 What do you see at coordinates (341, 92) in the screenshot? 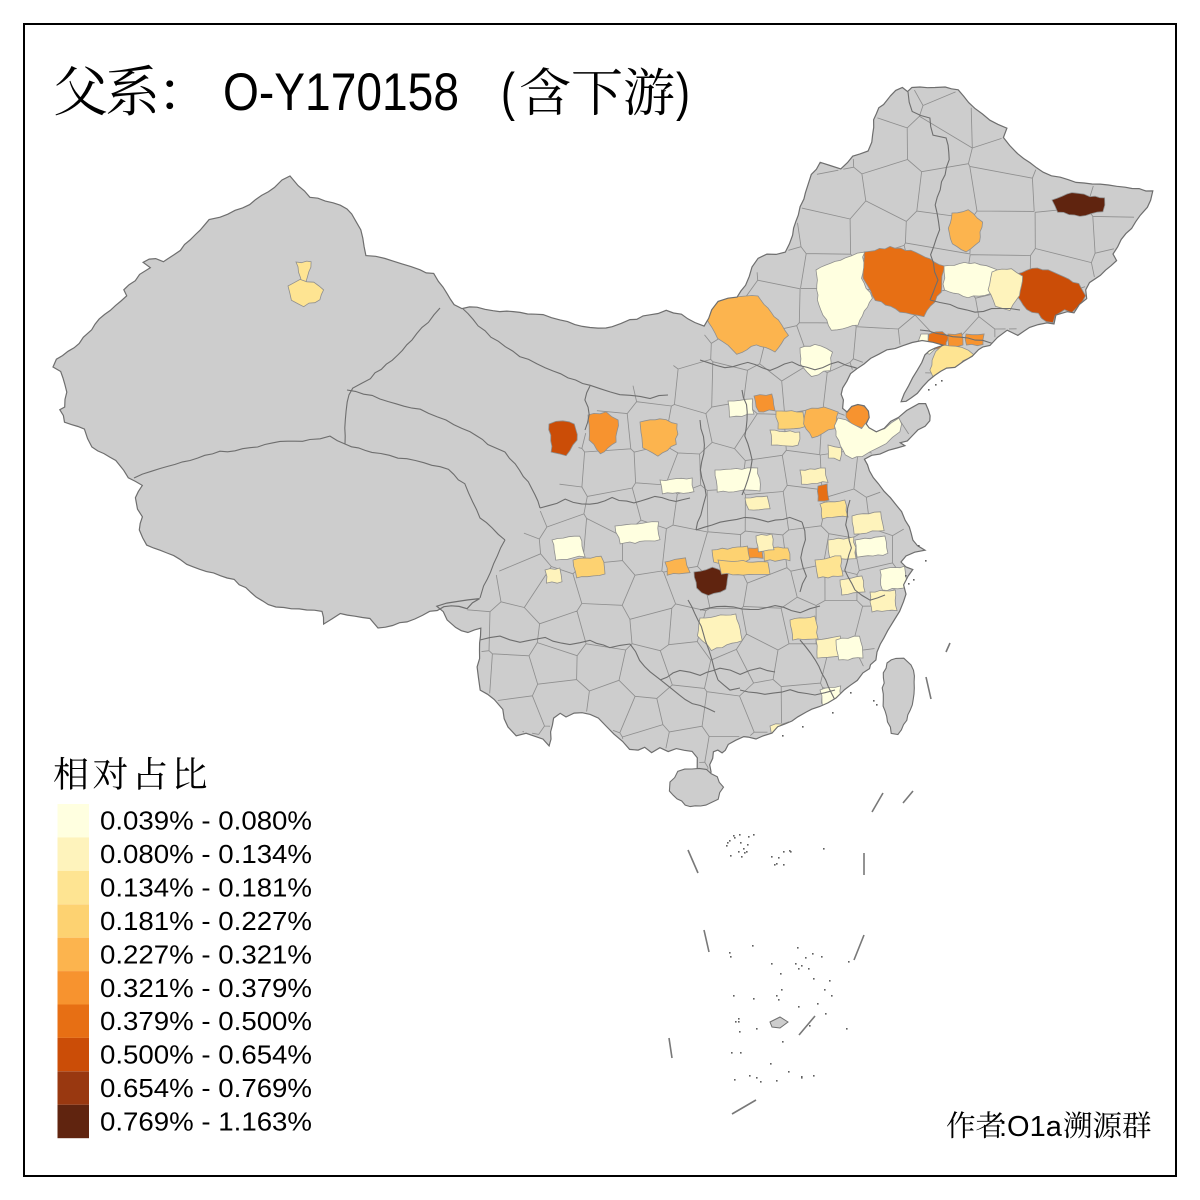
I see `svg-text: O-Y170158` at bounding box center [341, 92].